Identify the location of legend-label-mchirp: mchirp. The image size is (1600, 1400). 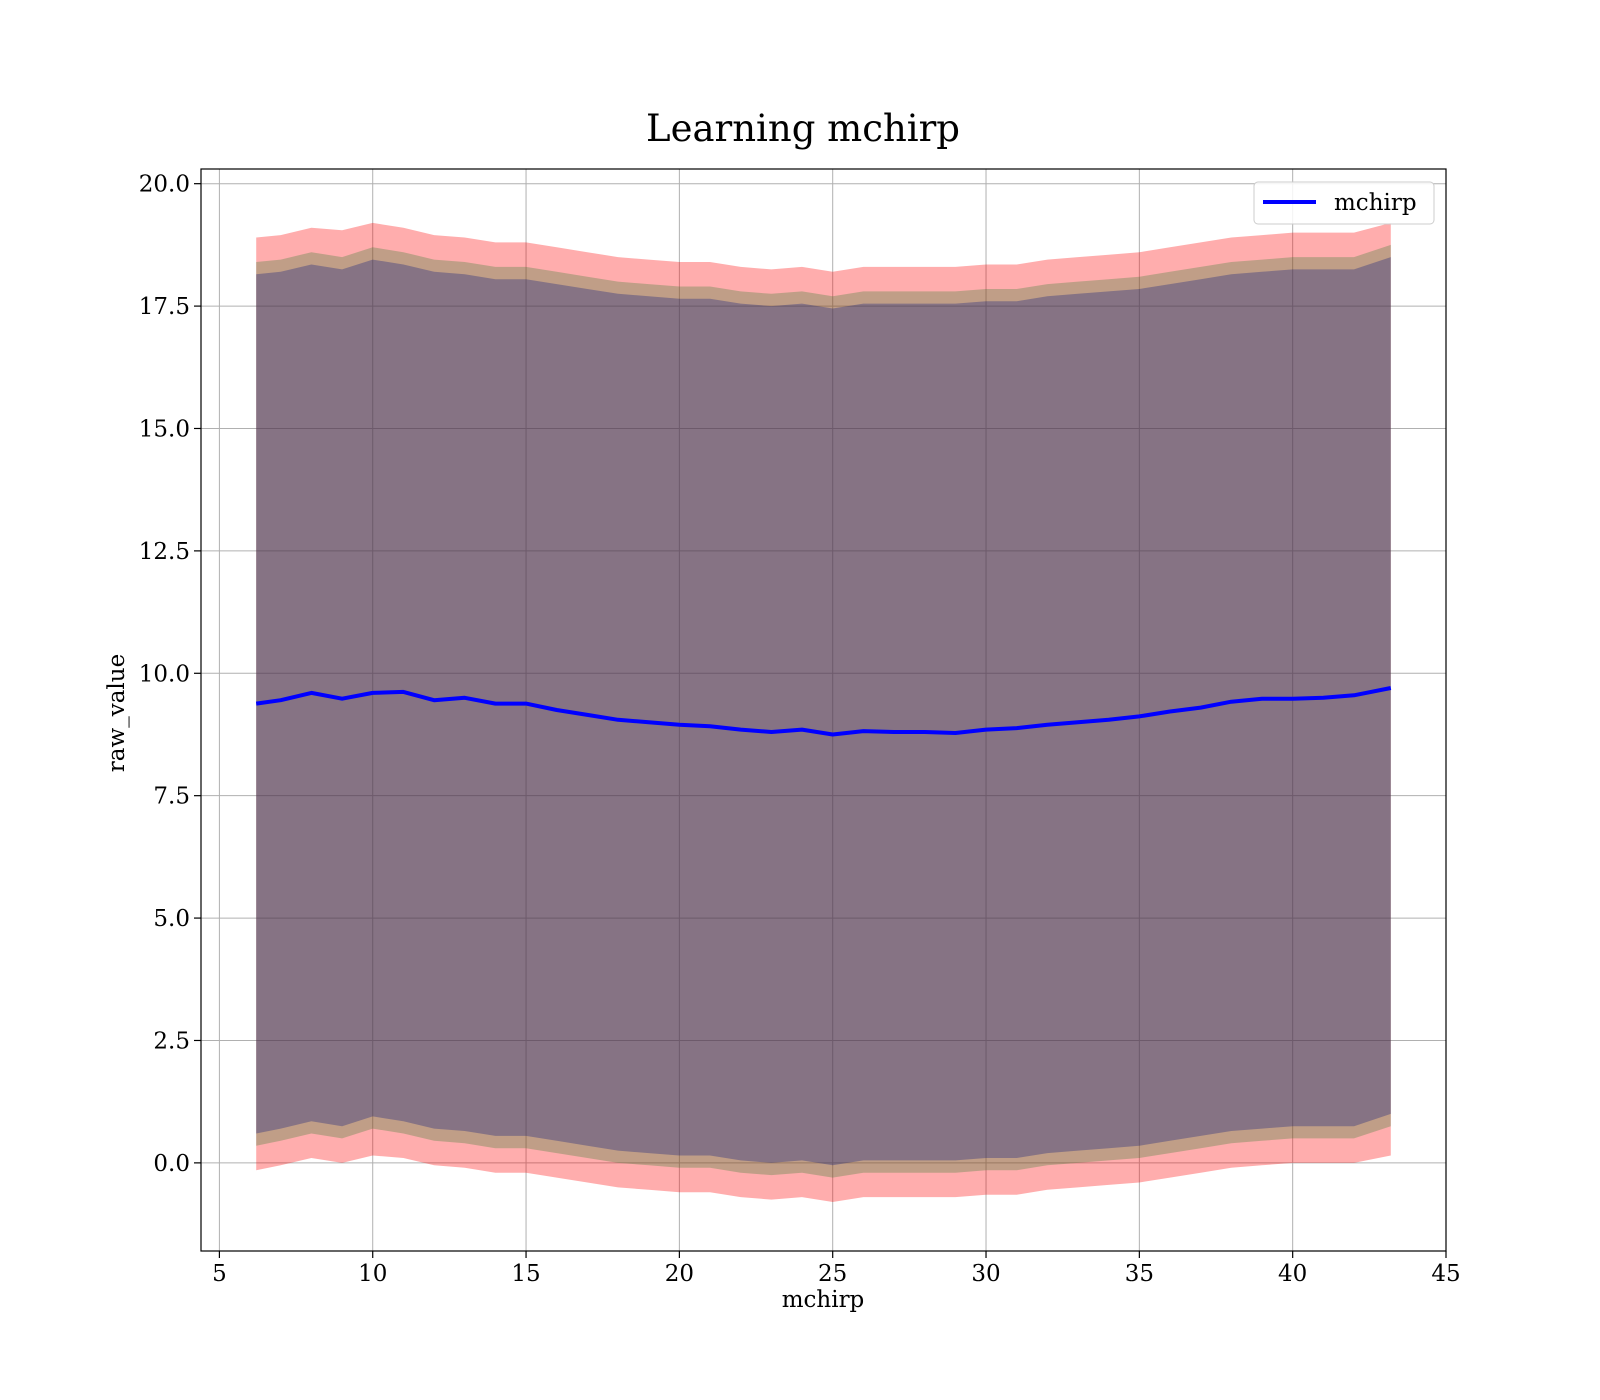
(1375, 203).